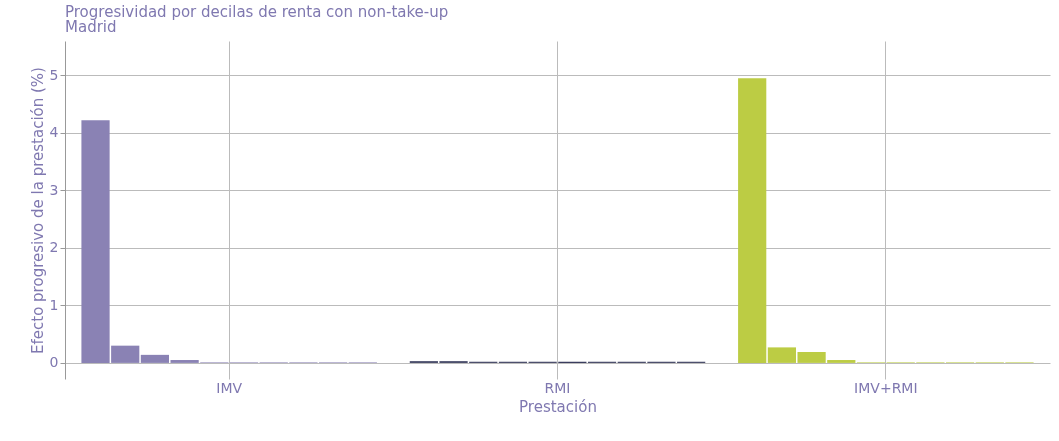 This screenshot has width=1059, height=441. Describe the element at coordinates (54, 132) in the screenshot. I see `y-tick-label: 4` at that location.